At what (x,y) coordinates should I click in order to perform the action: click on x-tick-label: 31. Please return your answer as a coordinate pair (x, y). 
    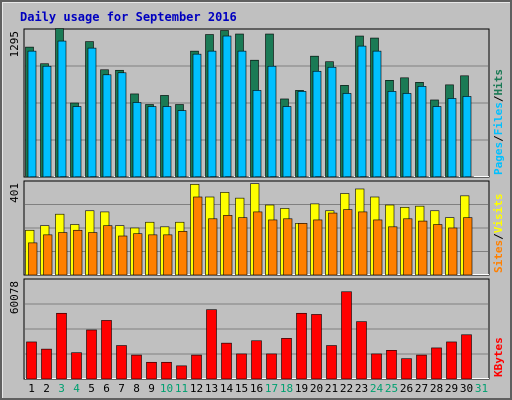
    Looking at the image, I should click on (481, 388).